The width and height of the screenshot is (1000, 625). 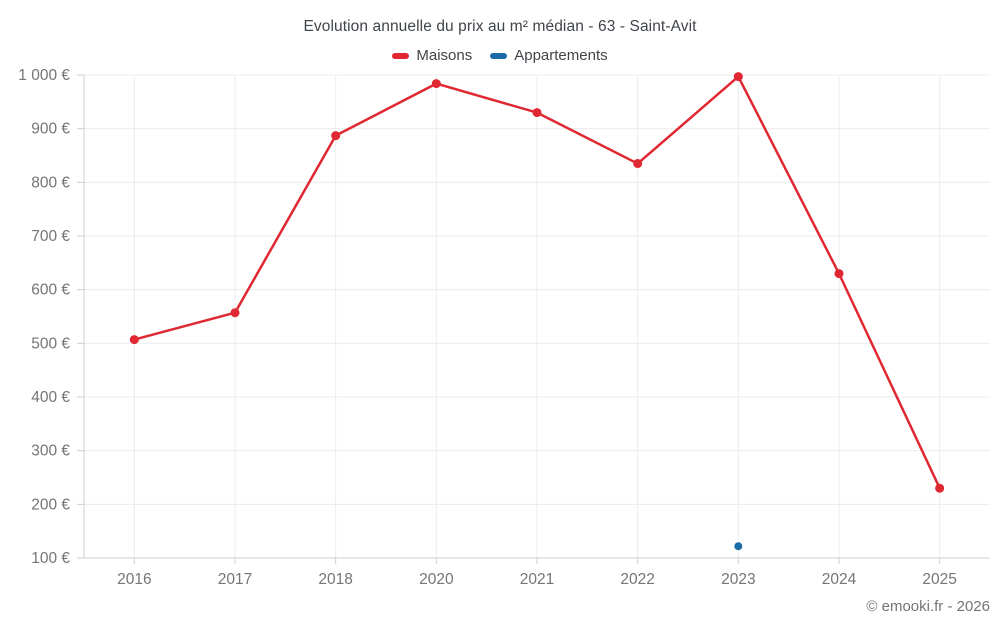 I want to click on y-axis-label-600: 600 €, so click(x=50, y=290).